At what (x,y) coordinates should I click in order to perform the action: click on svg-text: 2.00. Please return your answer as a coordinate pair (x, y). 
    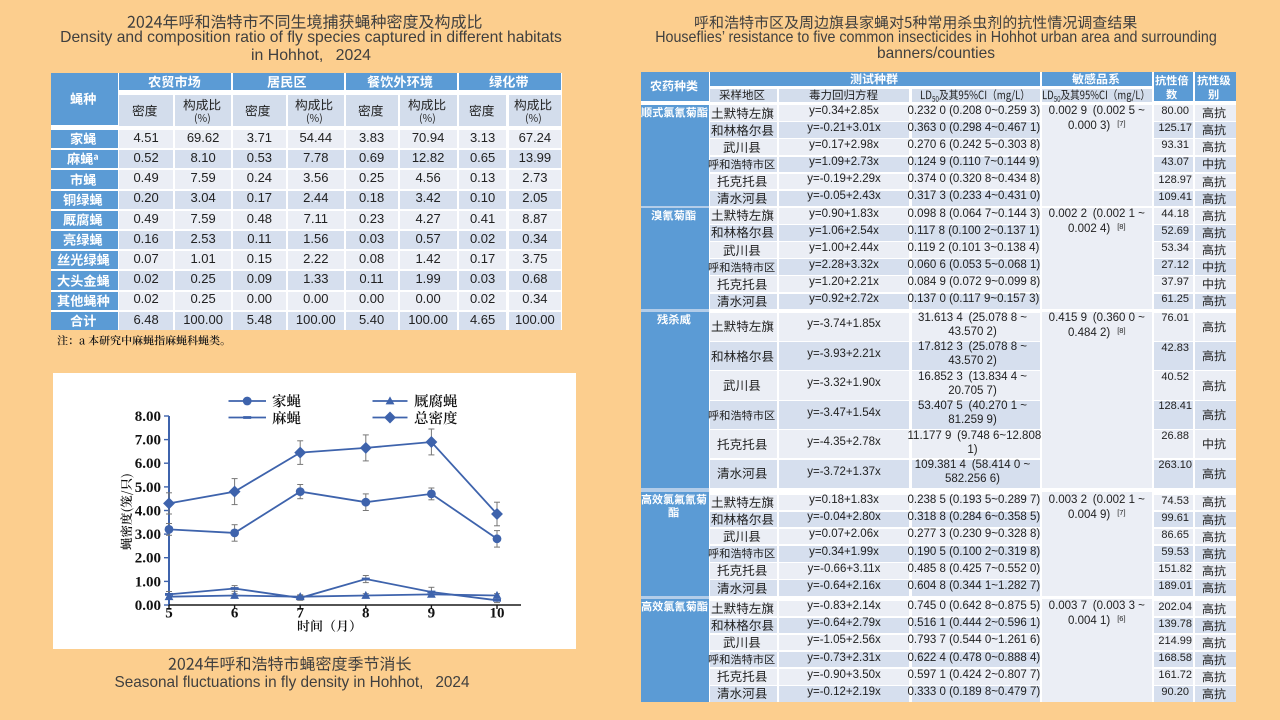
    Looking at the image, I should click on (148, 559).